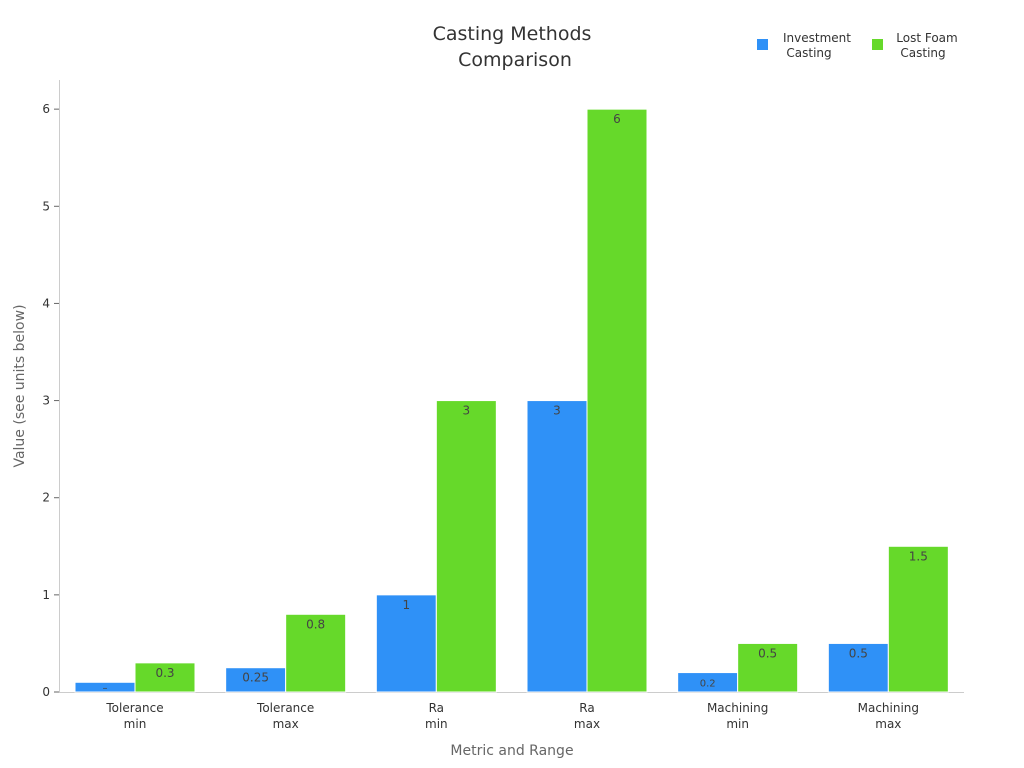  Describe the element at coordinates (515, 60) in the screenshot. I see `chart-title-line-2: Comparison` at that location.